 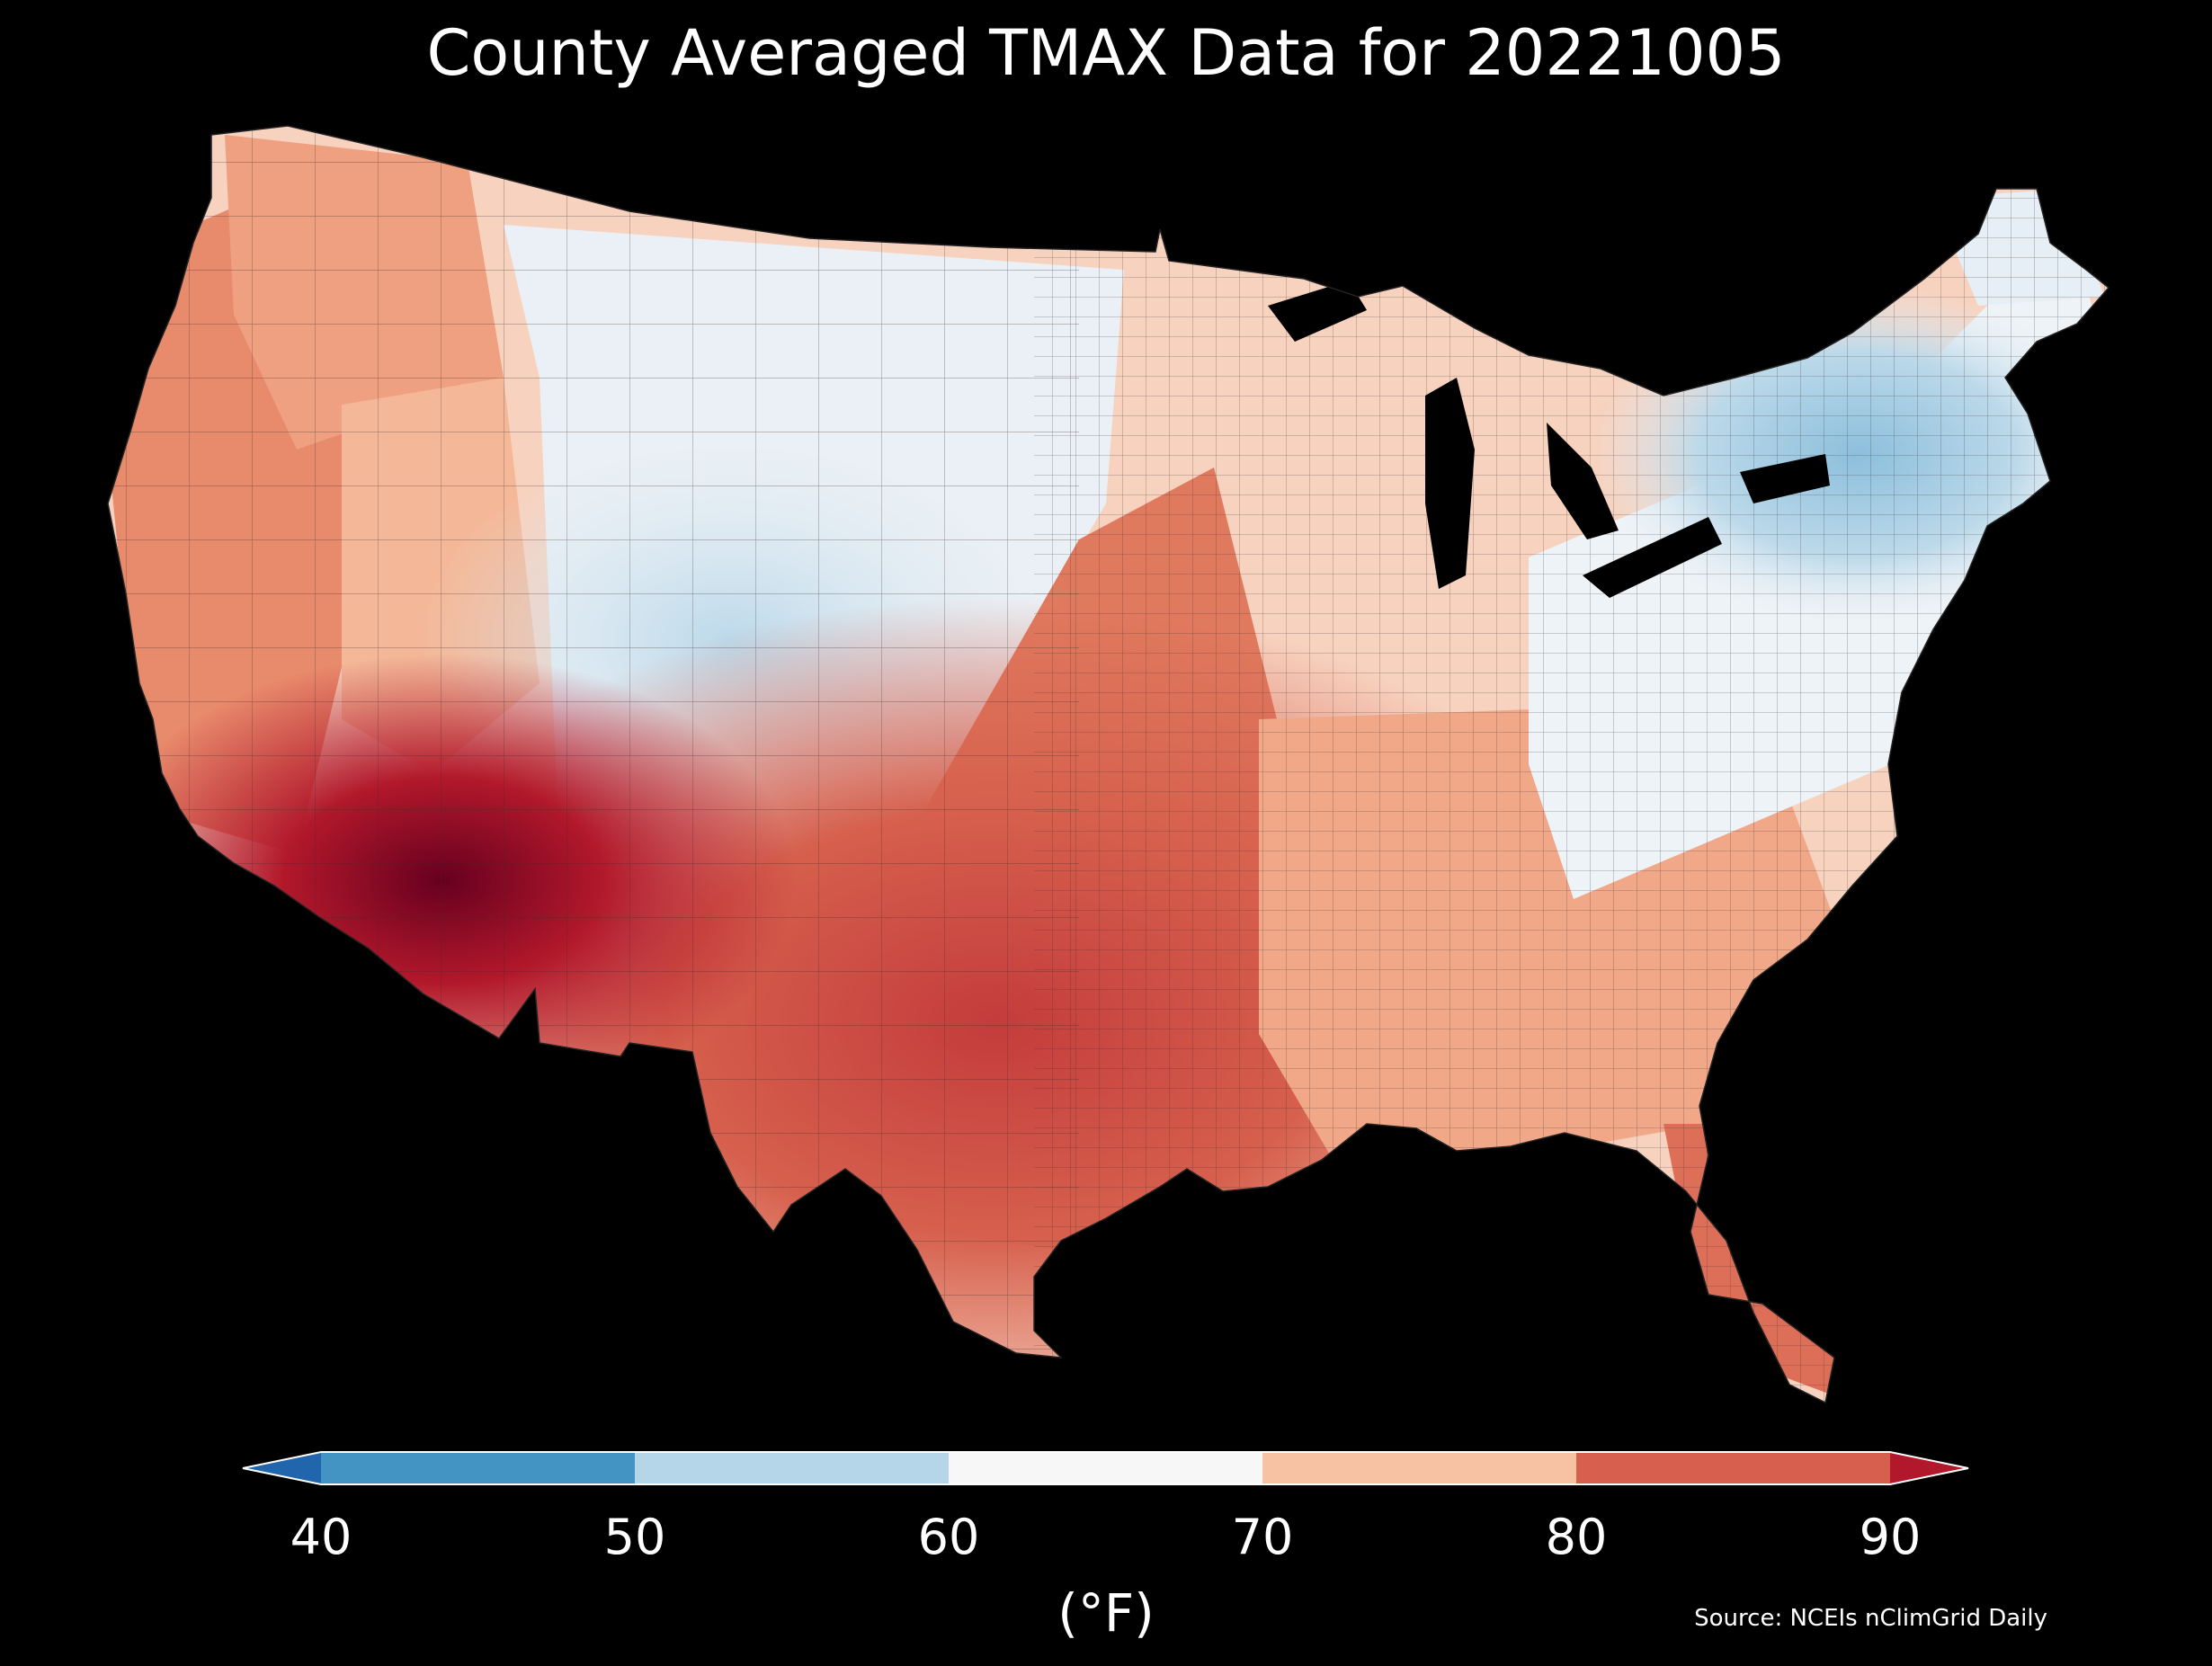 What do you see at coordinates (282, 1468) in the screenshot?
I see `colorbar-extend-low` at bounding box center [282, 1468].